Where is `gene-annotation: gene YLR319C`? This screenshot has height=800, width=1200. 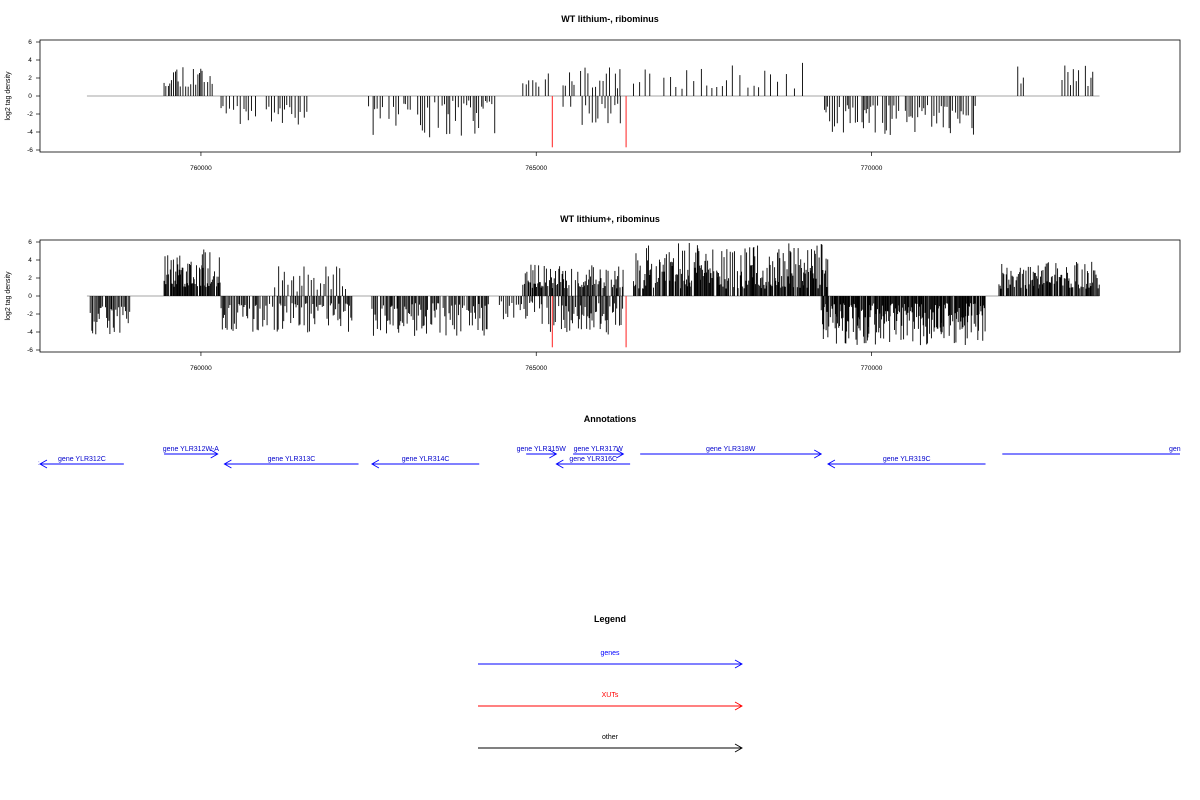
gene-annotation: gene YLR319C is located at coordinates (906, 462).